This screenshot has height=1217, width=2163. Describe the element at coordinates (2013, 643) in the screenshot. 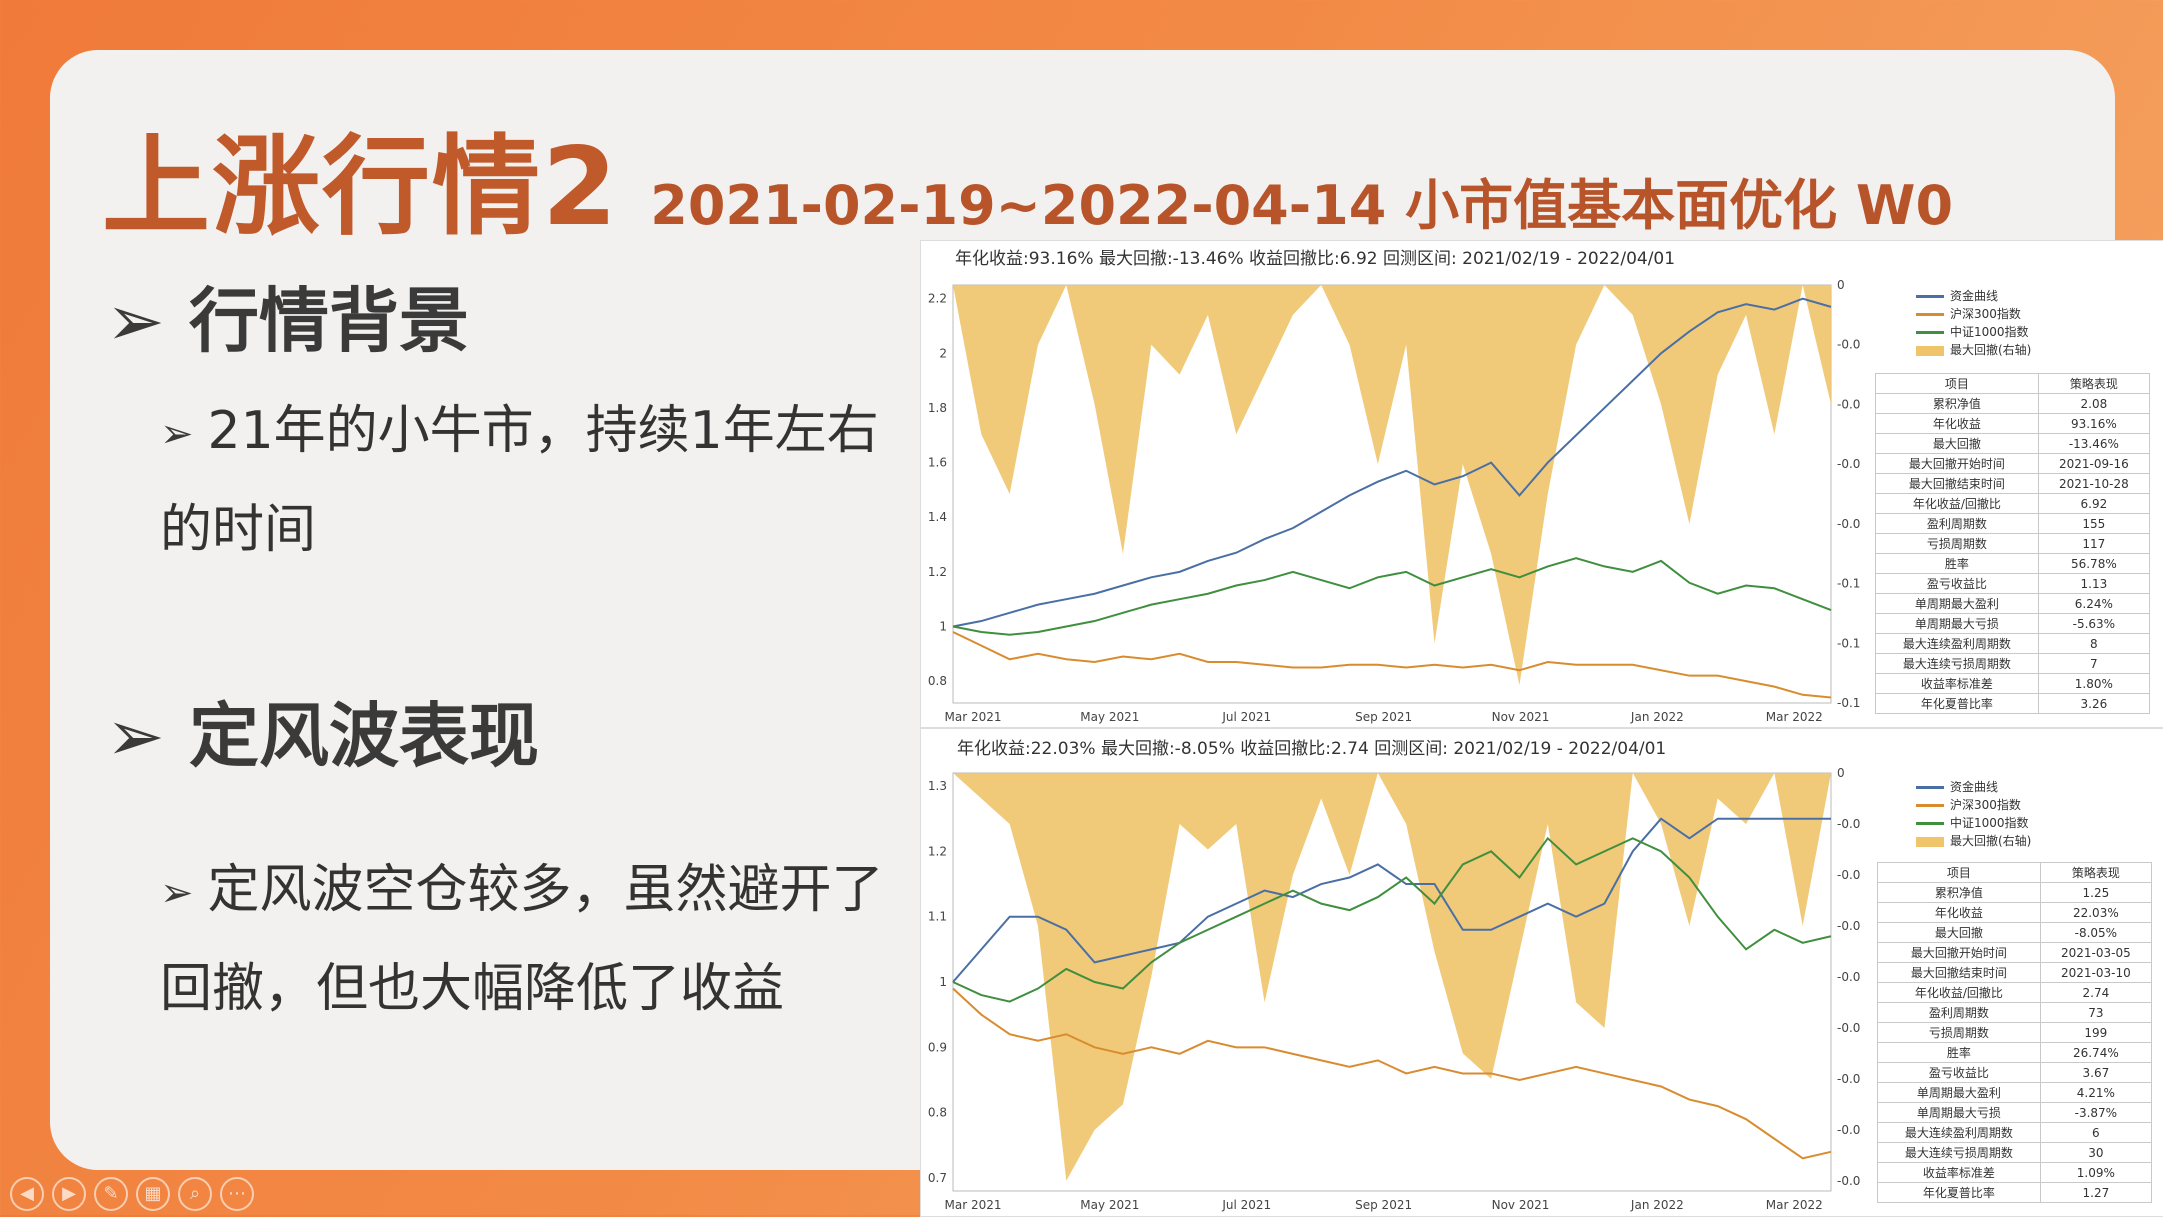

I see `stats-row: 最大连续盈利周期数 8` at that location.